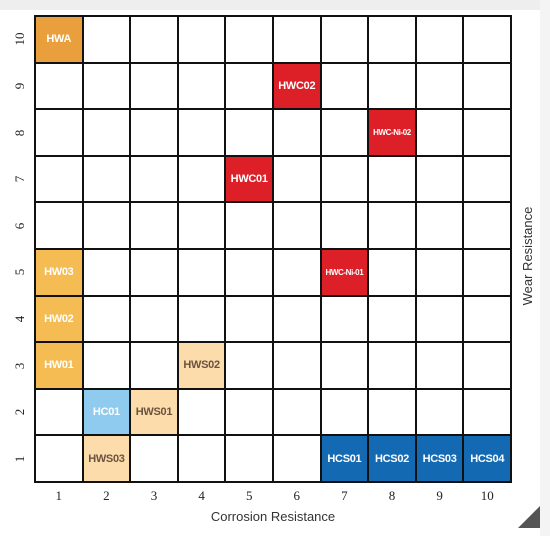 The height and width of the screenshot is (536, 550). I want to click on x-tick-label: 3, so click(154, 495).